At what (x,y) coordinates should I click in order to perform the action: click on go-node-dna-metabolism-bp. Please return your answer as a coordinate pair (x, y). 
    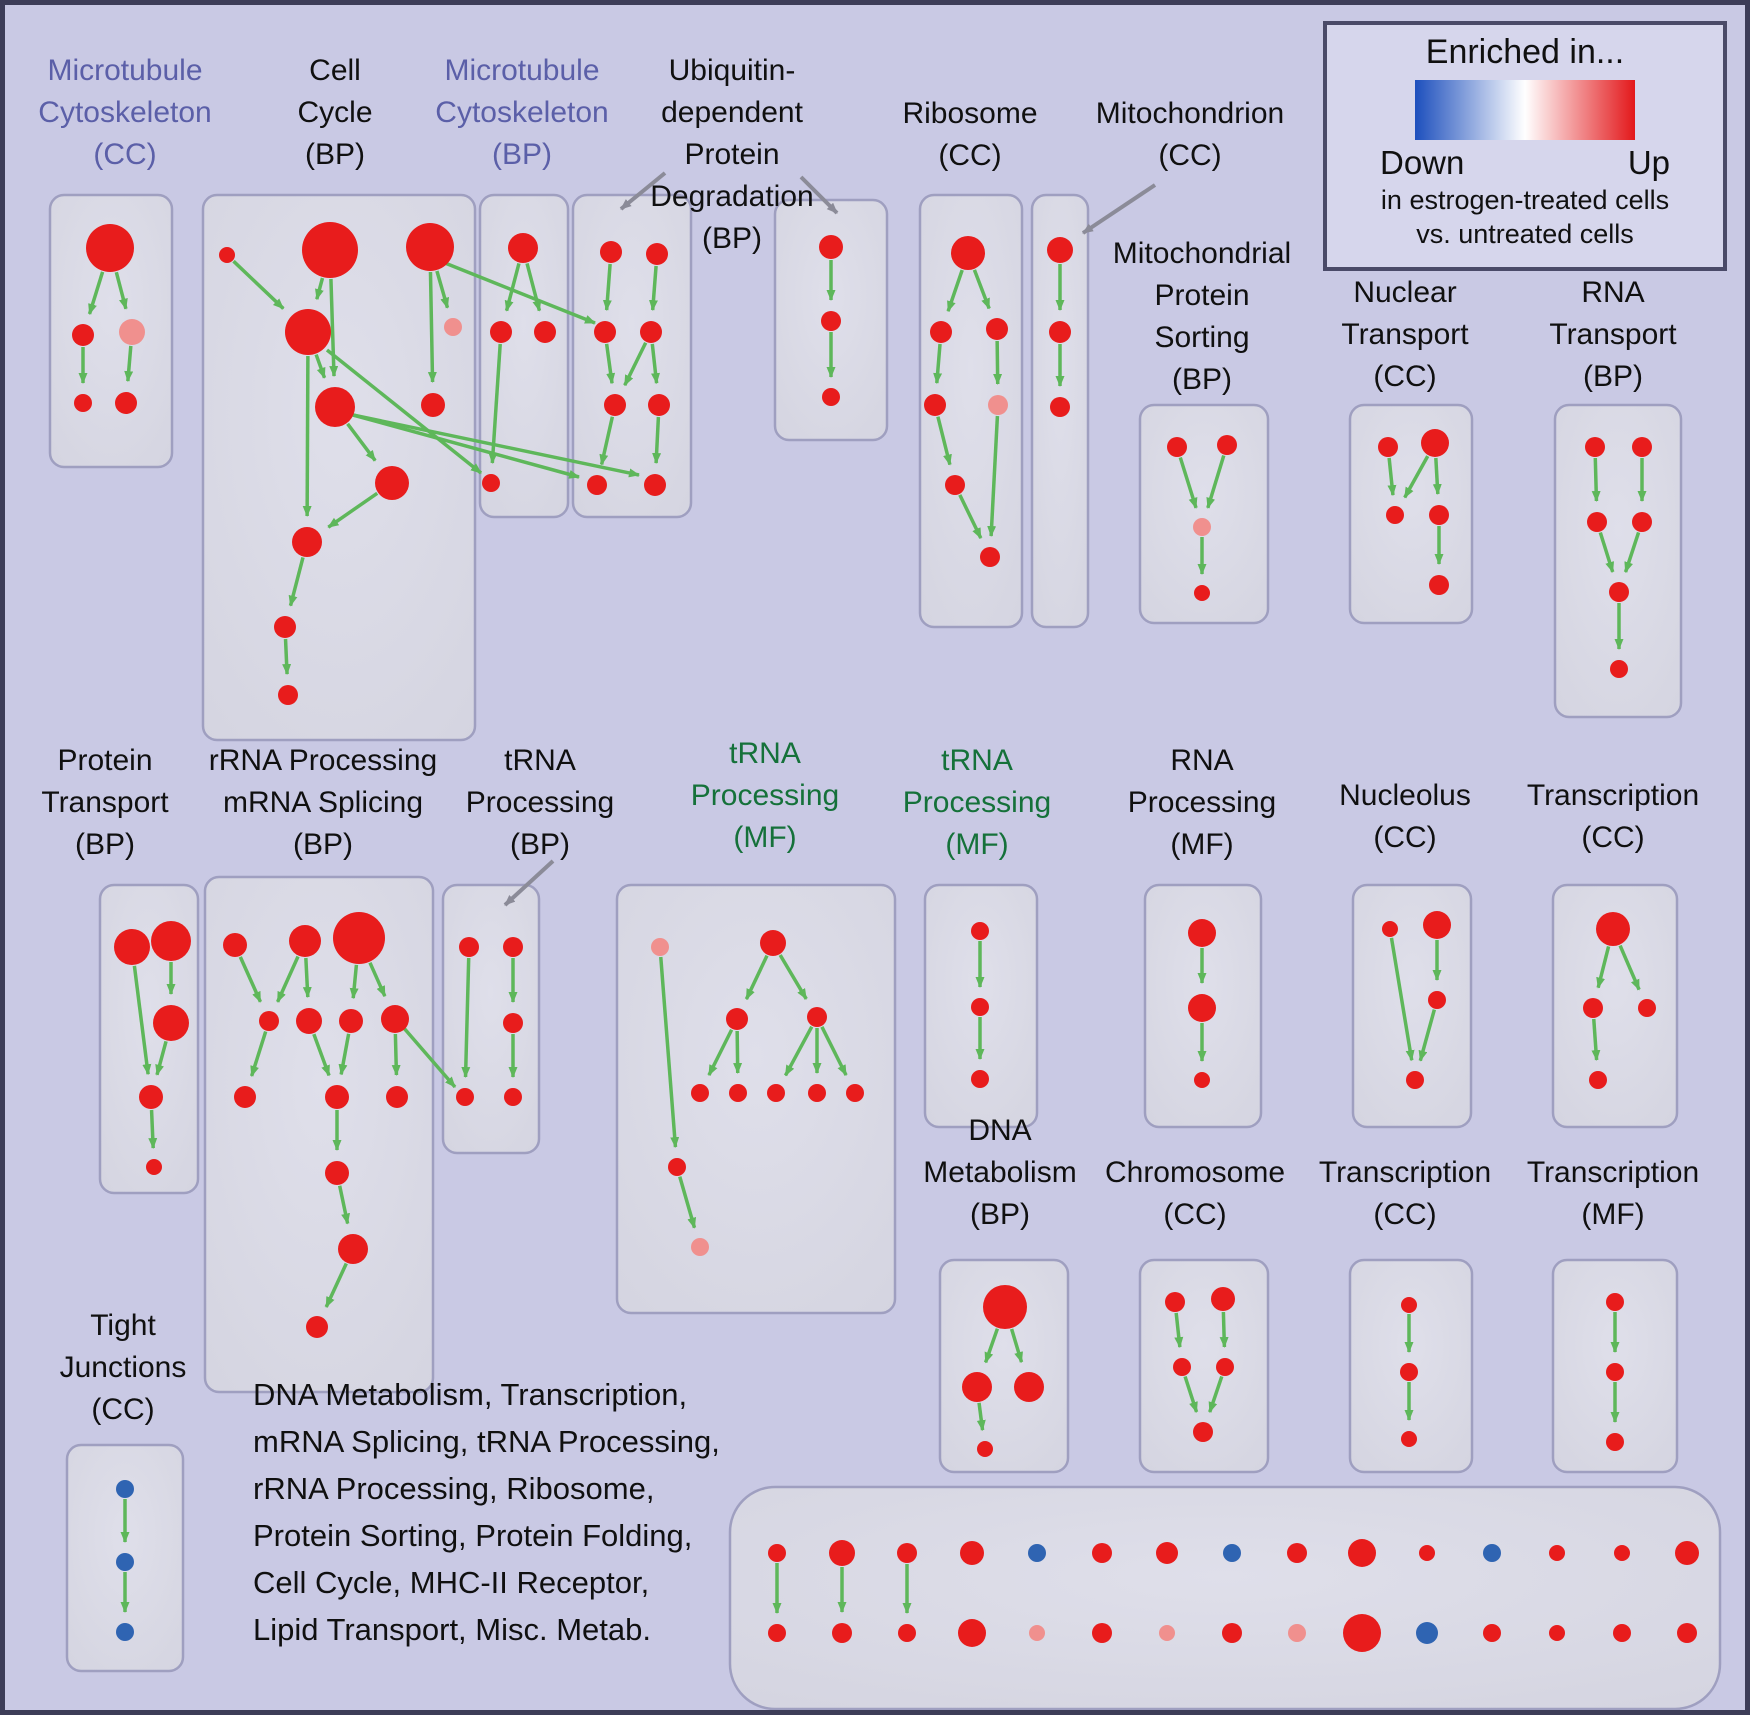
    Looking at the image, I should click on (1005, 1307).